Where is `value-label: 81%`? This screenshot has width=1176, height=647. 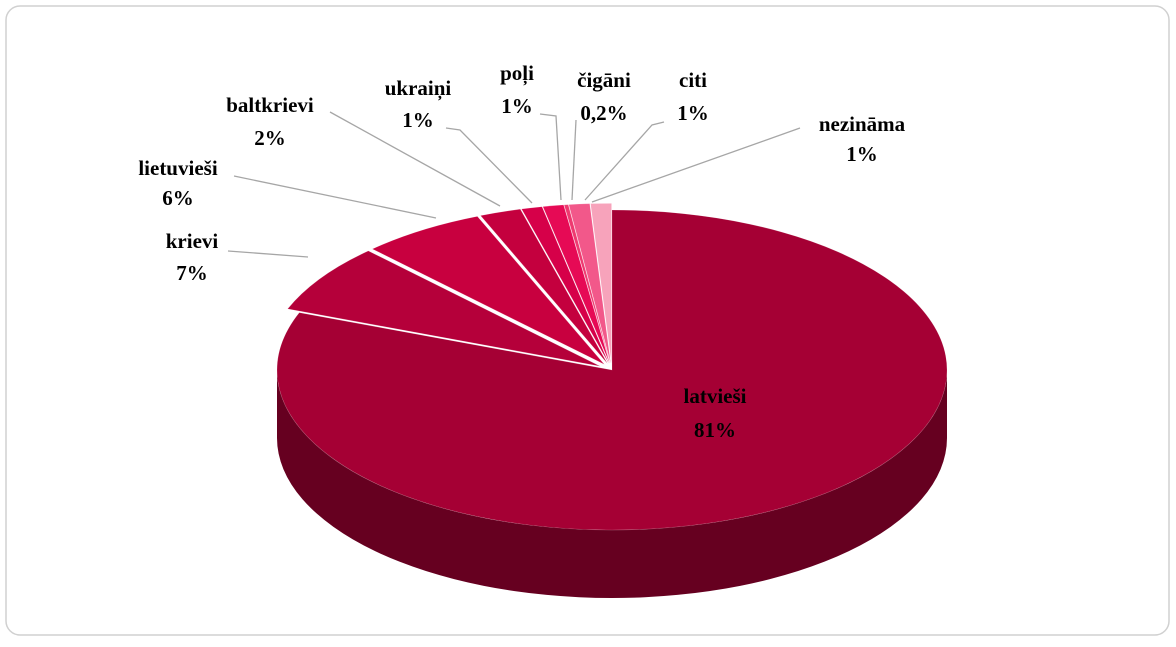
value-label: 81% is located at coordinates (715, 430).